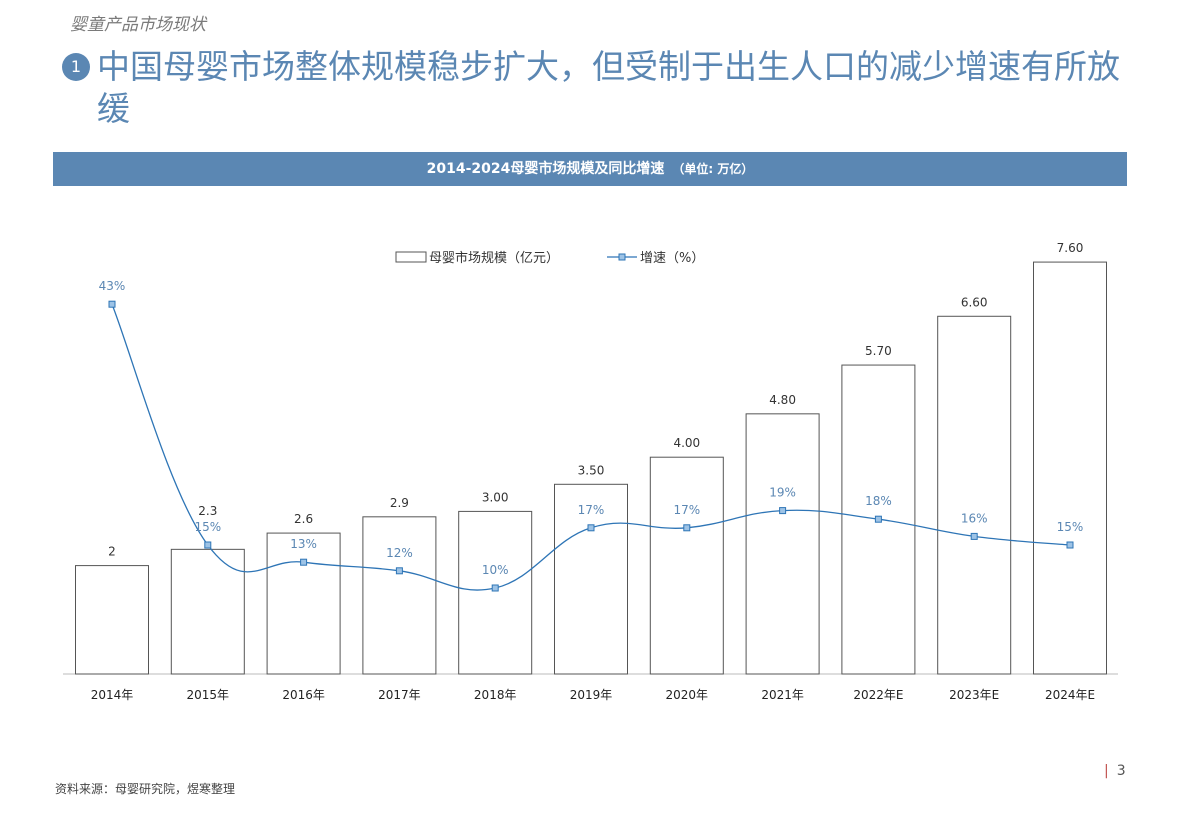  What do you see at coordinates (622, 257) in the screenshot?
I see `legend-line-marker` at bounding box center [622, 257].